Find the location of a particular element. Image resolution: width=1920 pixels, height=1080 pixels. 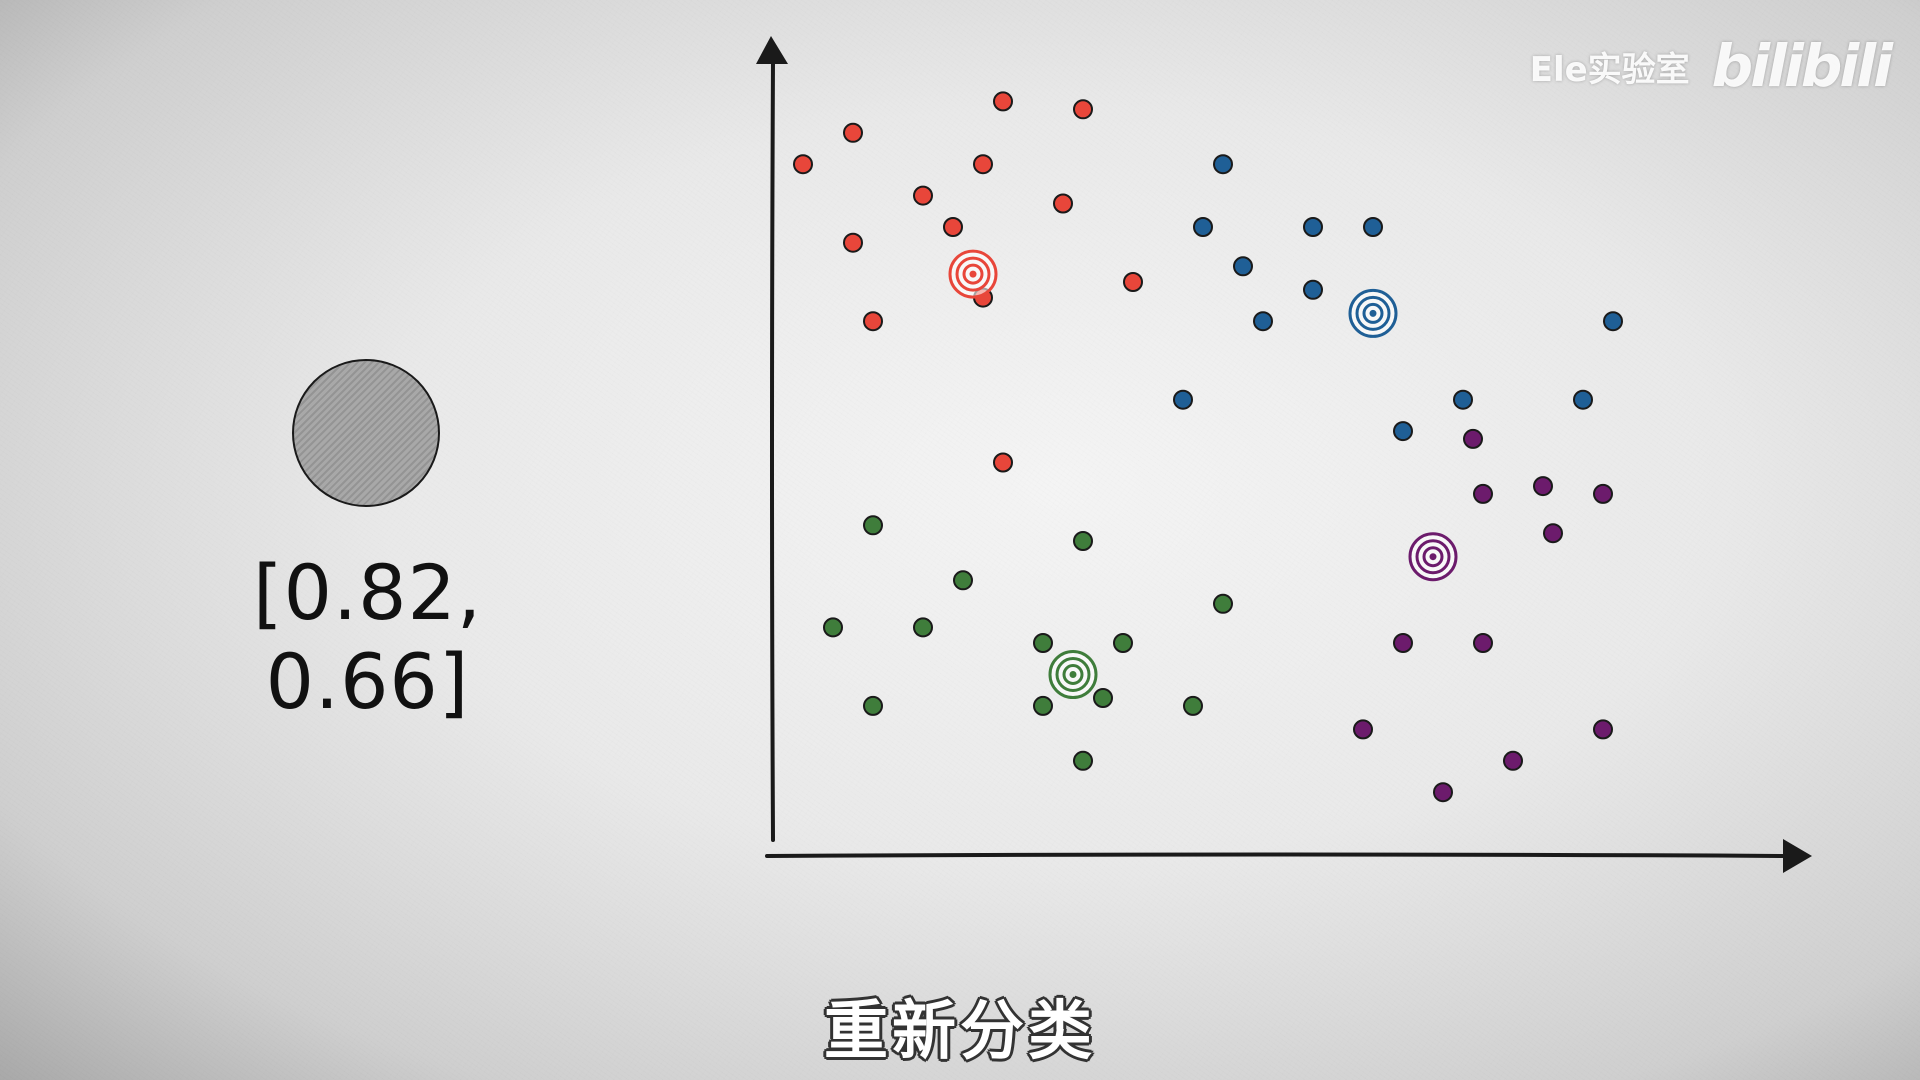

y-axis is located at coordinates (772, 450).